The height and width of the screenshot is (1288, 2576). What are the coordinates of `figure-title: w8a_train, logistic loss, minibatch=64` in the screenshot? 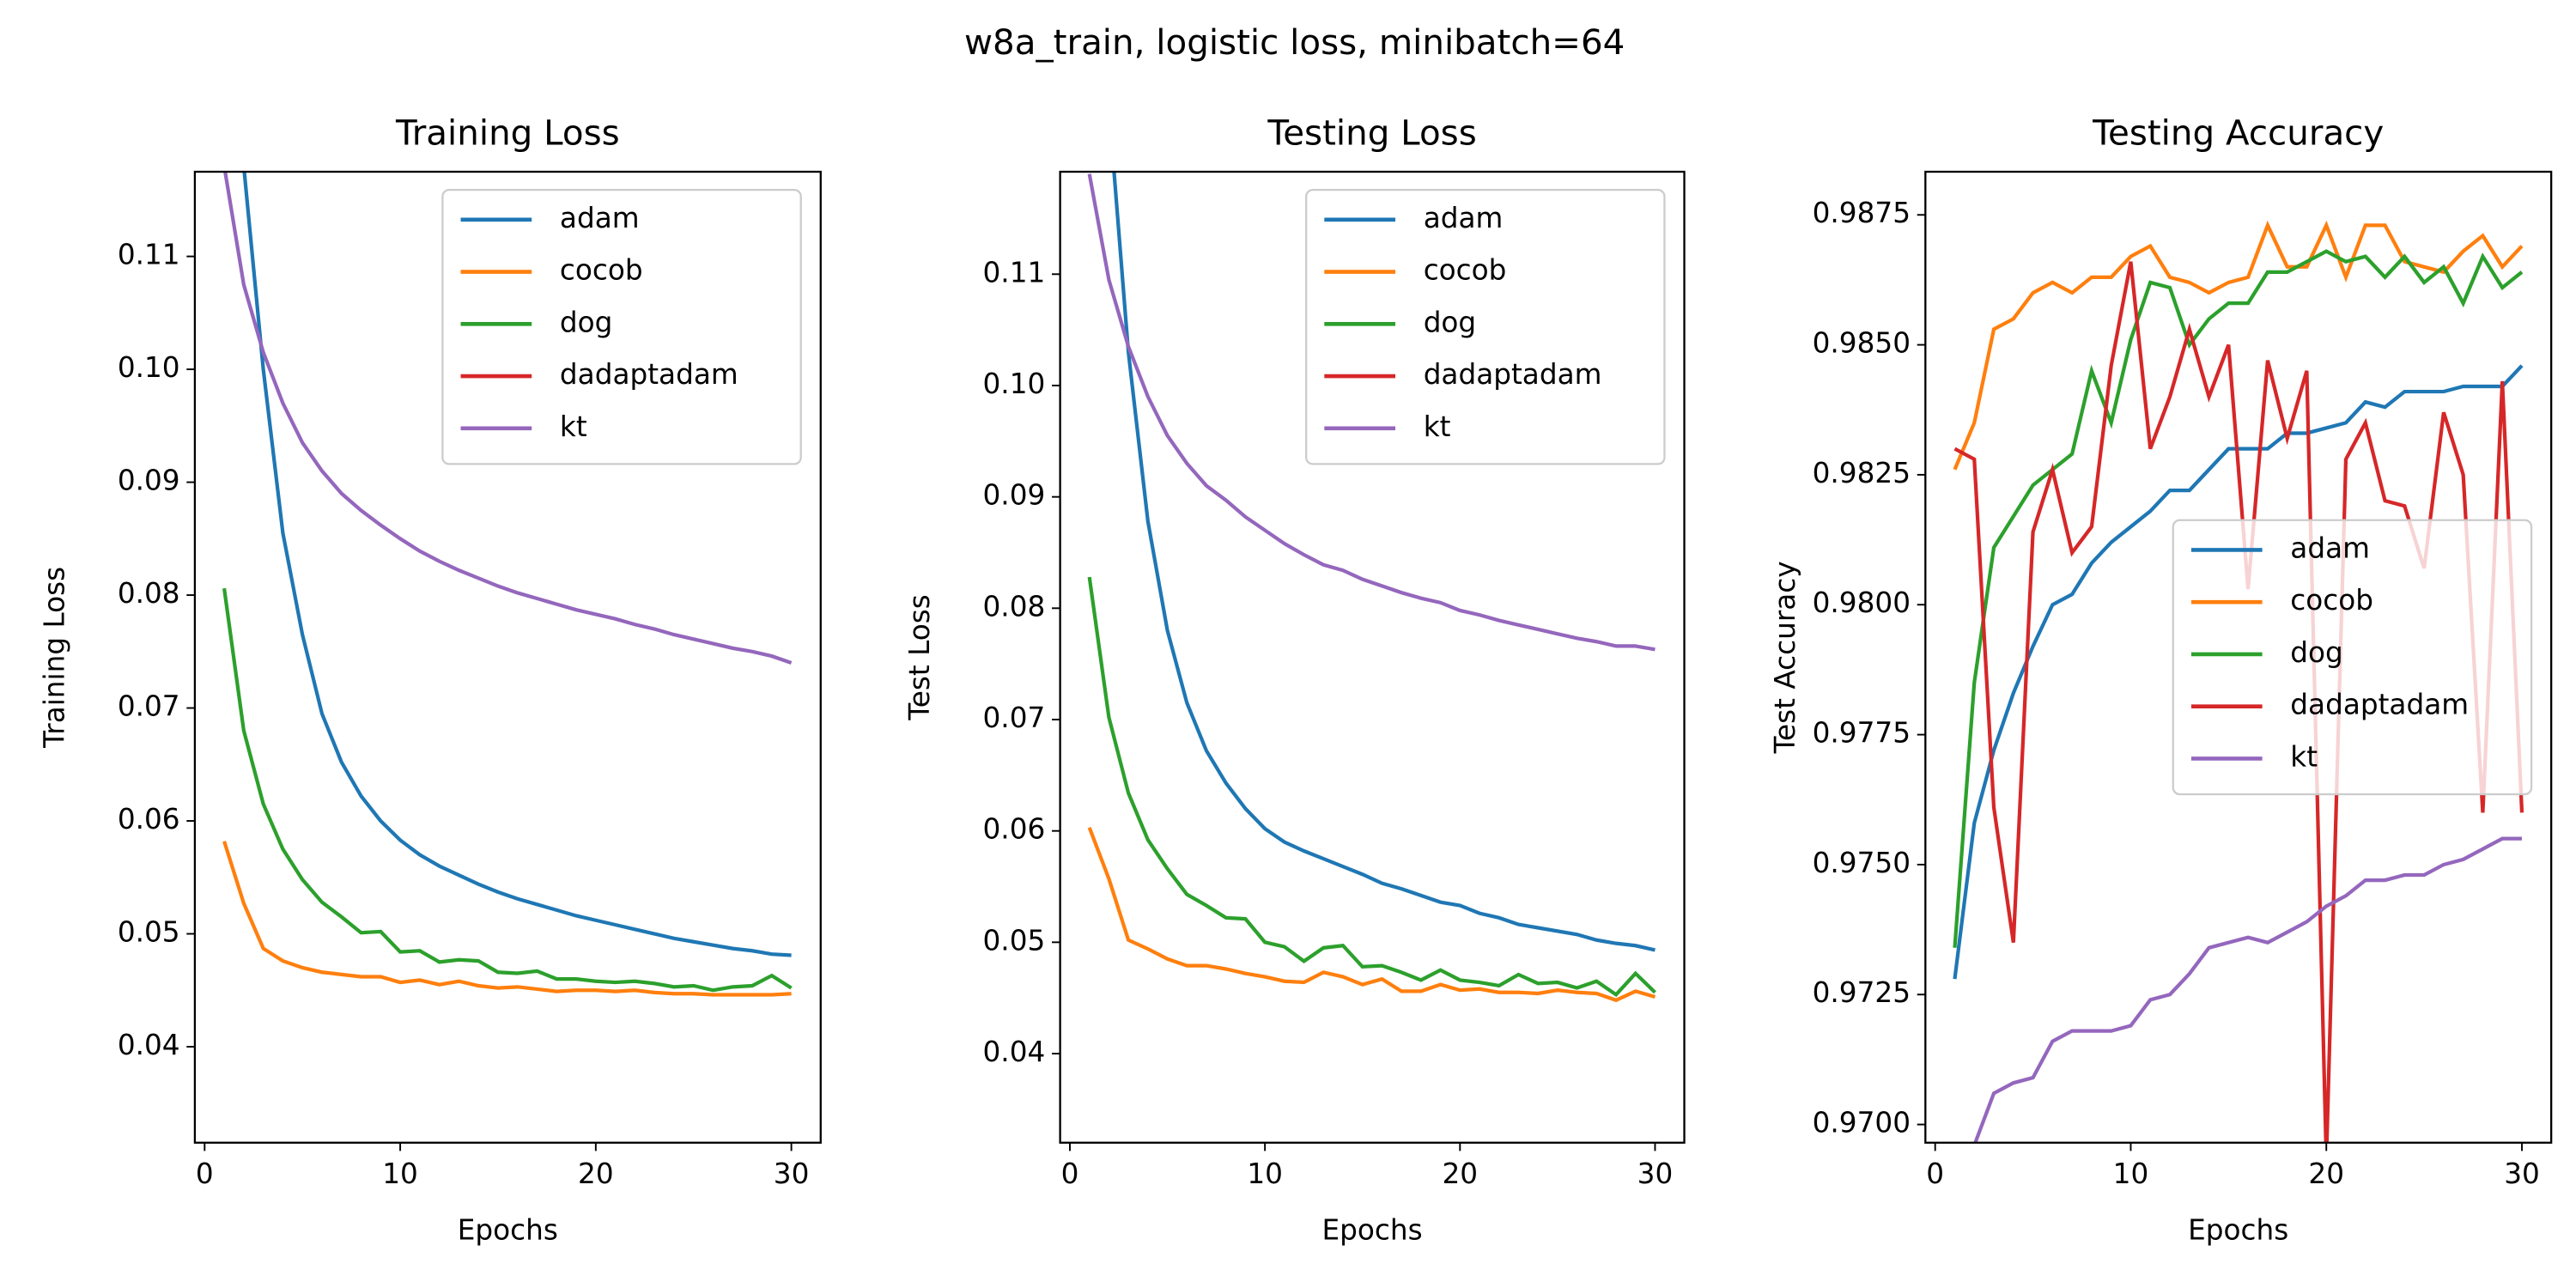 It's located at (1294, 42).